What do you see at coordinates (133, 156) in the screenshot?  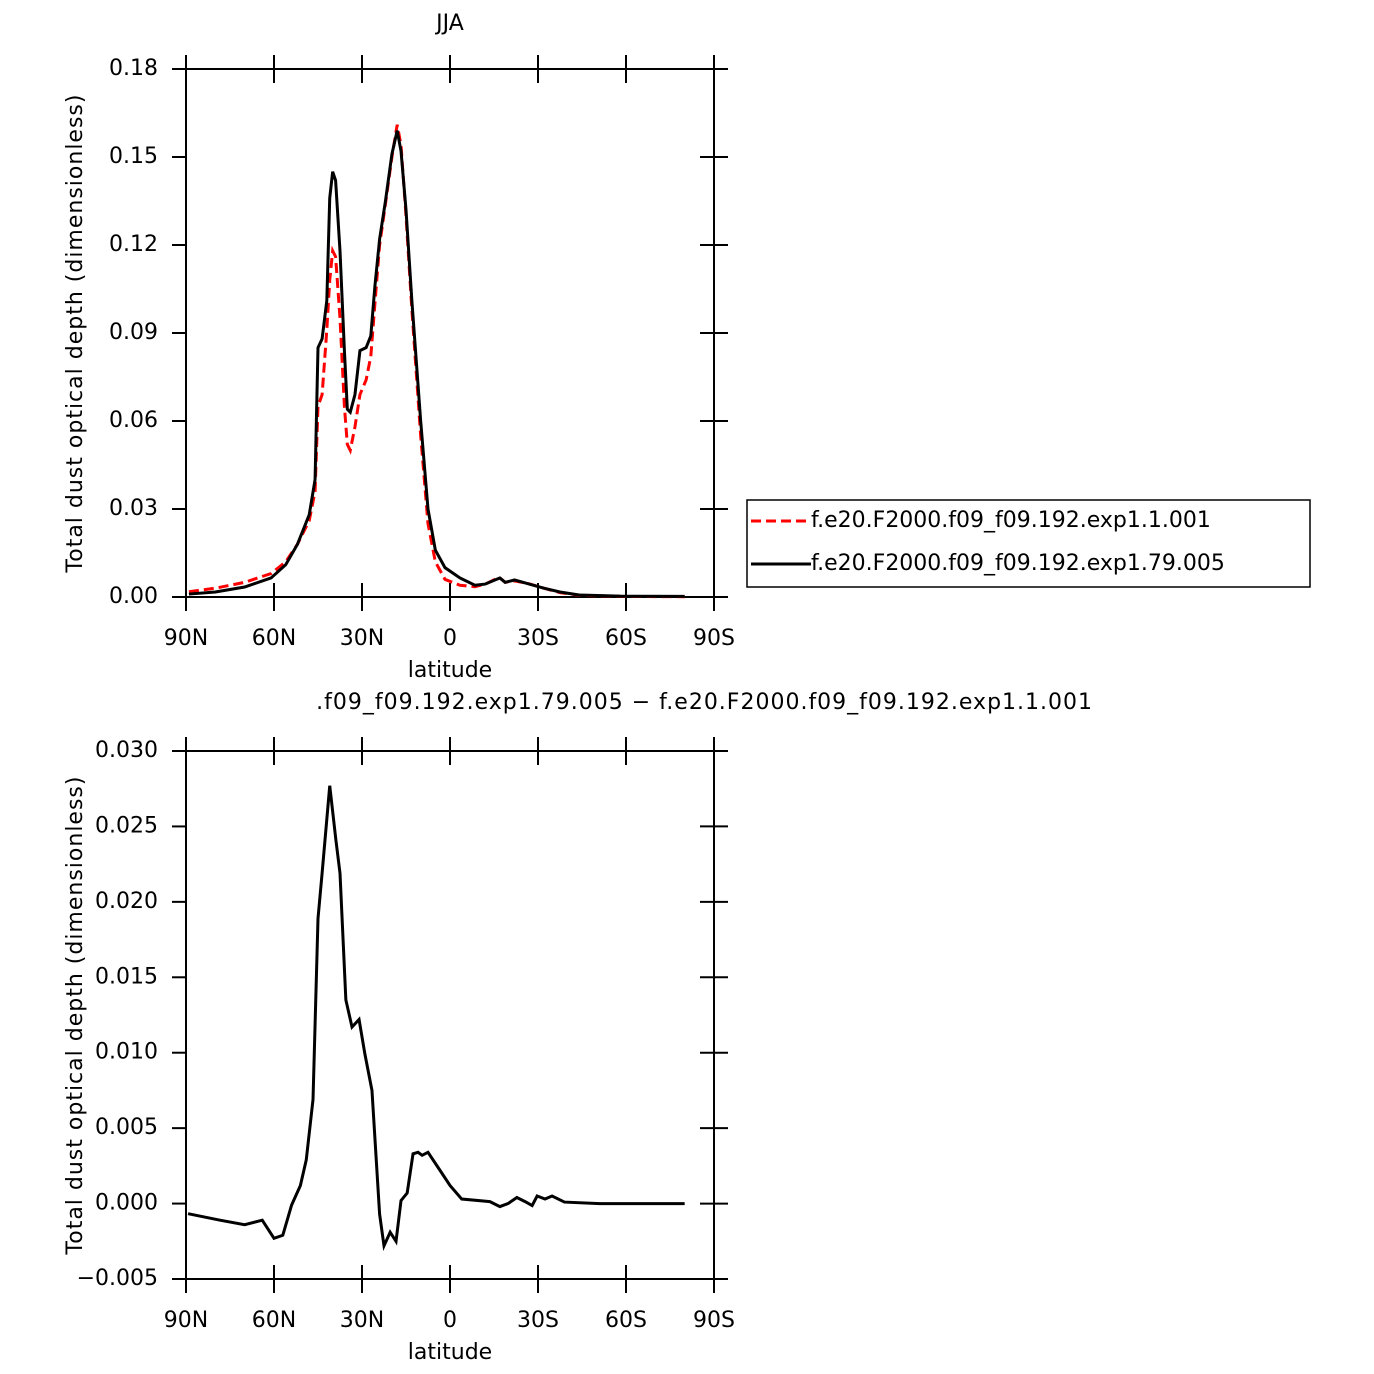 I see `y-tick-label: 0.15` at bounding box center [133, 156].